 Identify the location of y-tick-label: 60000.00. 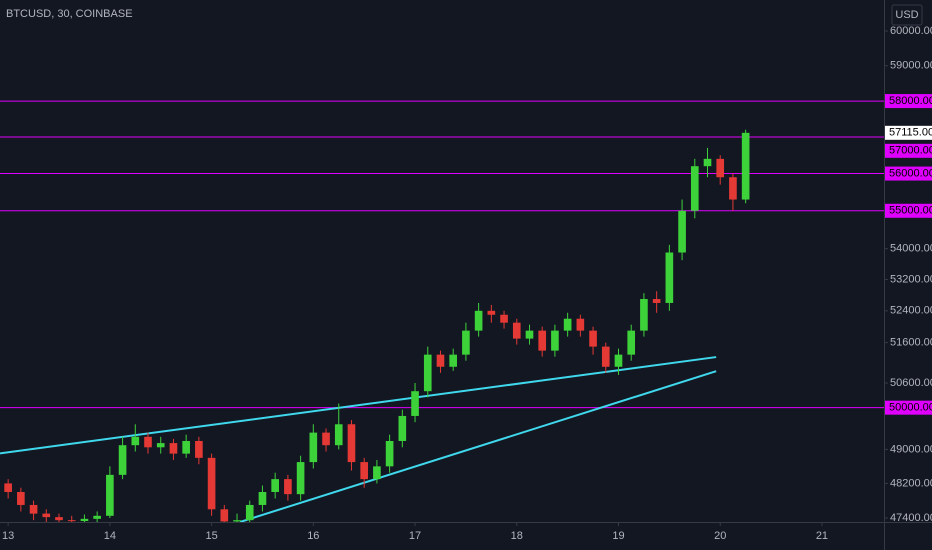
(911, 31).